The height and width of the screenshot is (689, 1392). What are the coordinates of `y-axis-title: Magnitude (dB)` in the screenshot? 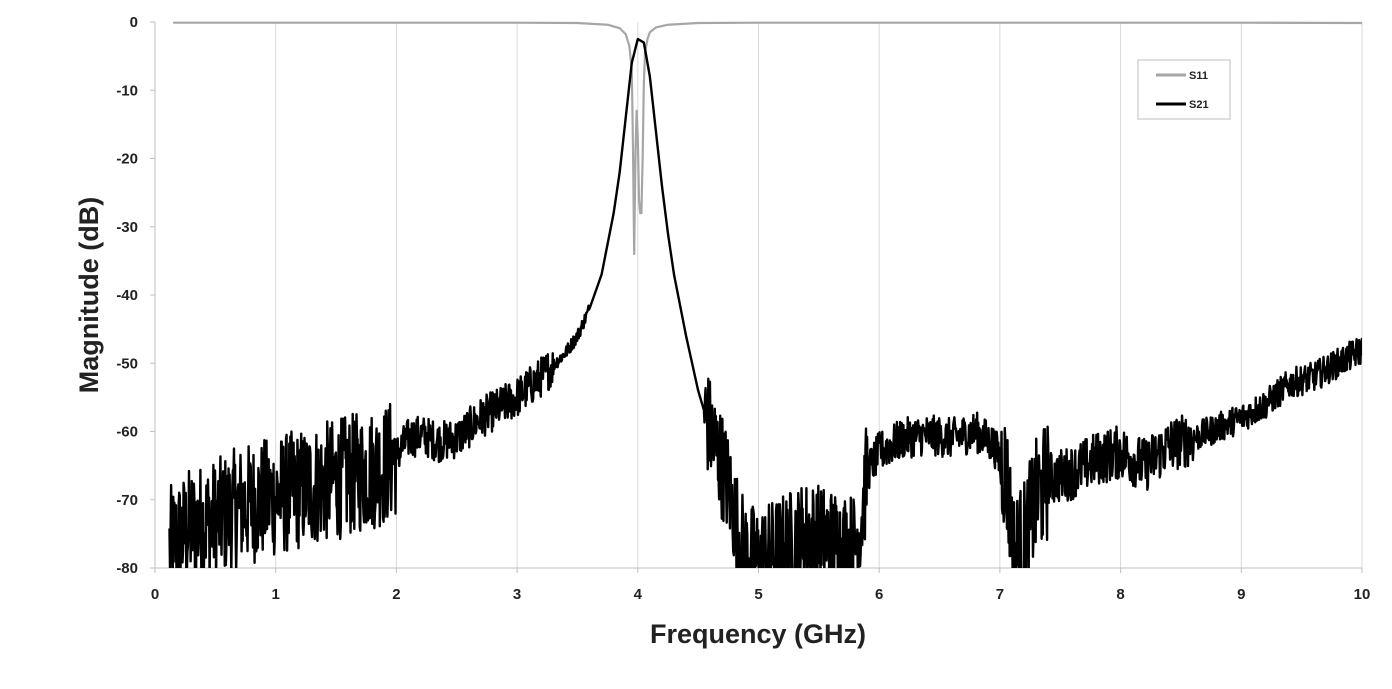 It's located at (89, 295).